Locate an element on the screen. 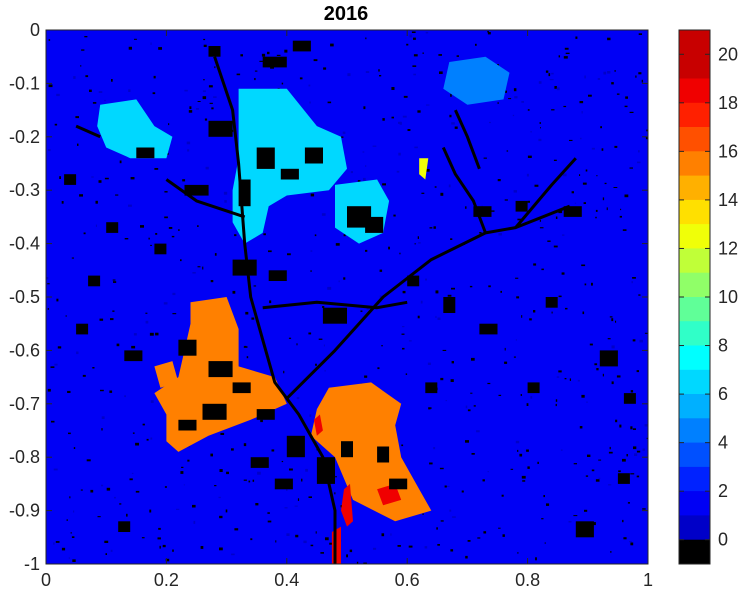 This screenshot has height=600, width=744. y-tick-label: -0.2 is located at coordinates (24, 137).